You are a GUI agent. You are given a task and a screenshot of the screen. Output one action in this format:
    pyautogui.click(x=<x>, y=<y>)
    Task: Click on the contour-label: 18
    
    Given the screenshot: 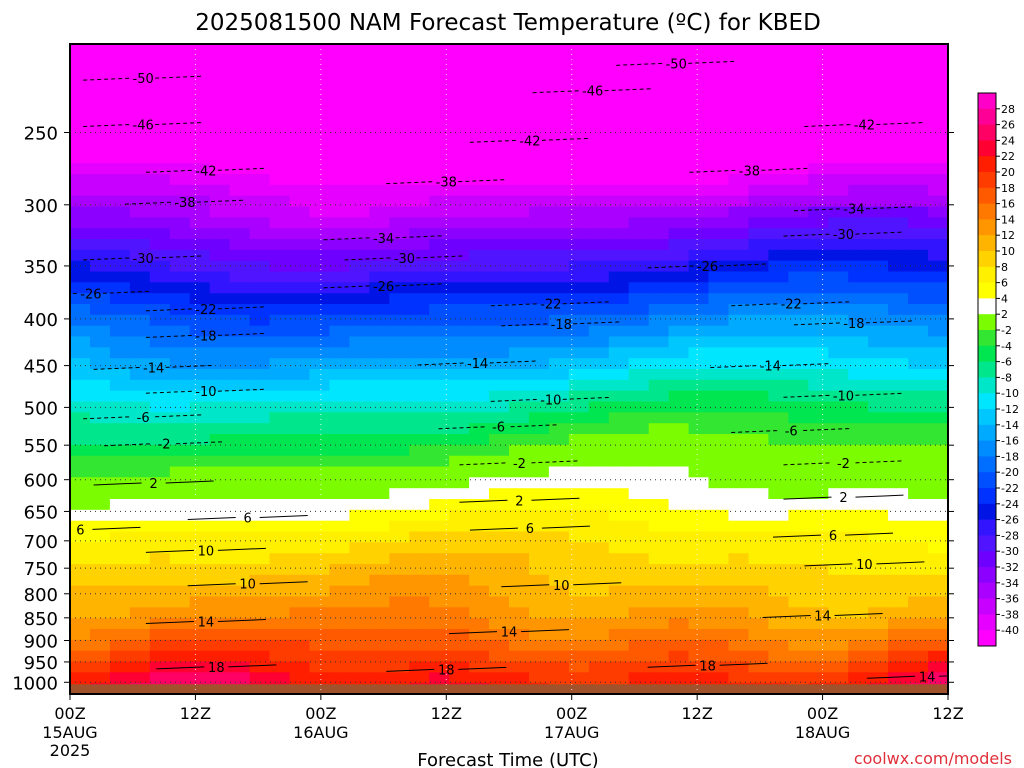 What is the action you would take?
    pyautogui.click(x=216, y=668)
    